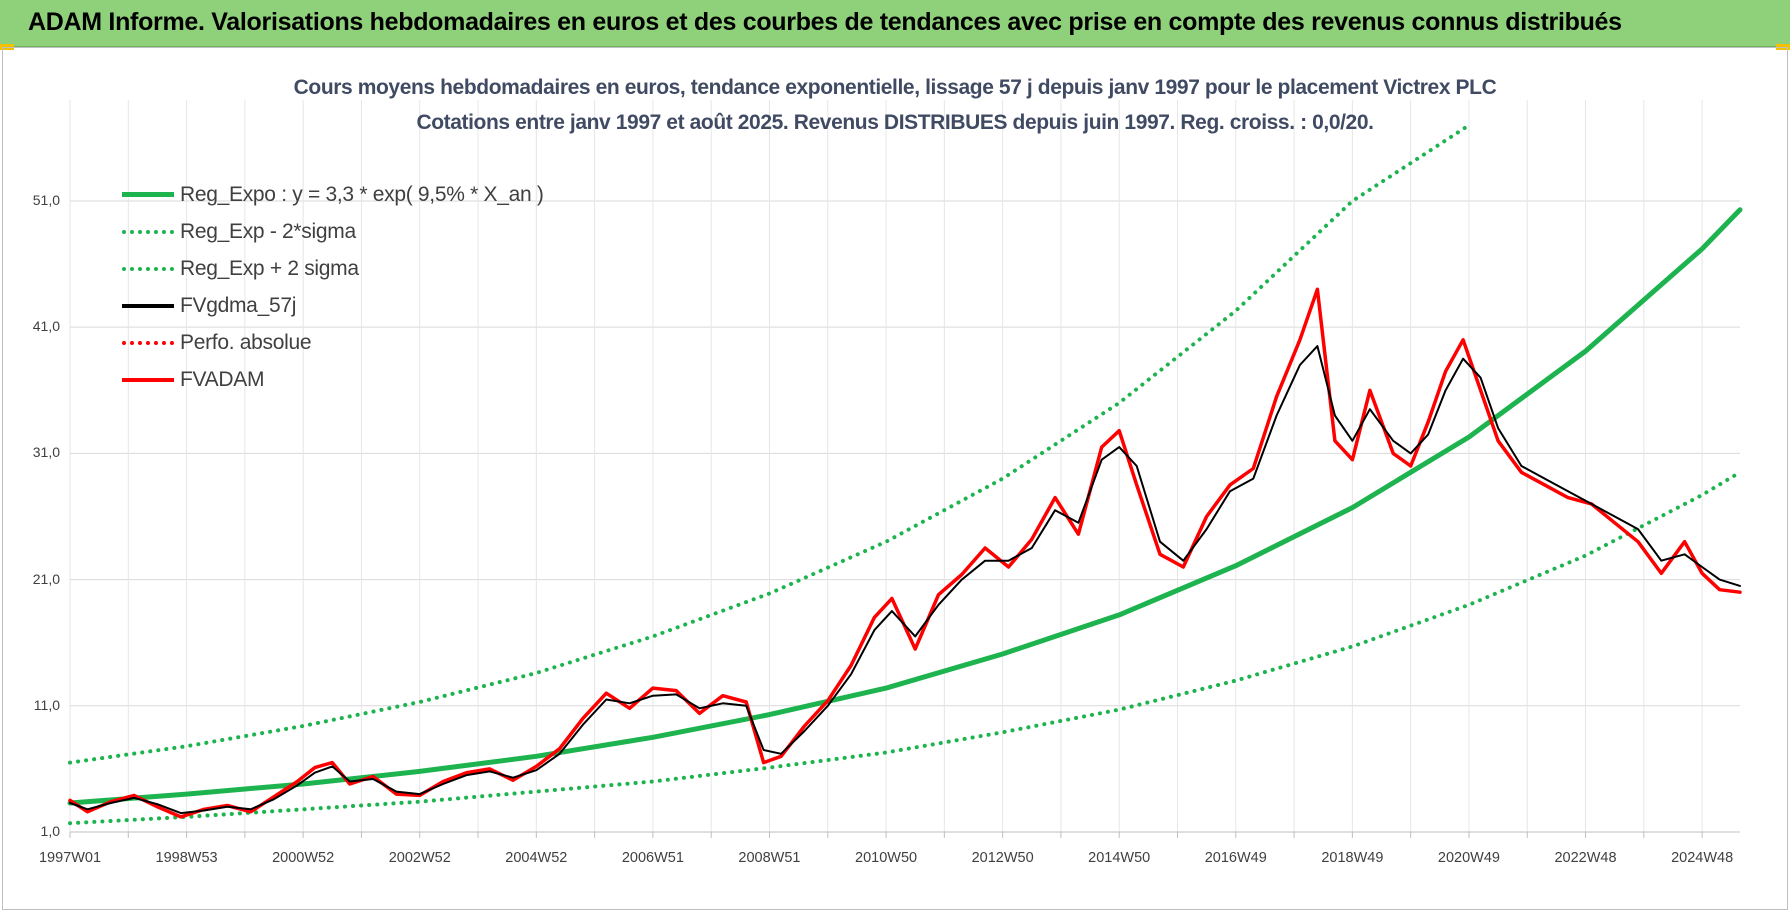 The width and height of the screenshot is (1790, 912). I want to click on x-tick-label: 2004W52, so click(536, 858).